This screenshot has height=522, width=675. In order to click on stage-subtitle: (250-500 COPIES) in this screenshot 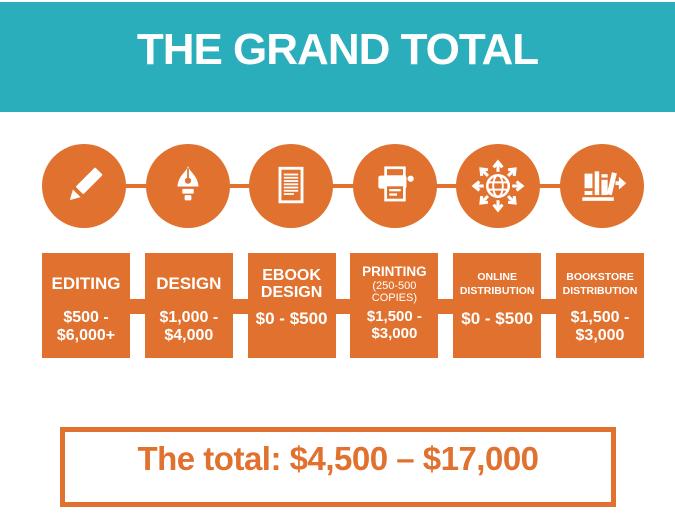, I will do `click(394, 291)`.